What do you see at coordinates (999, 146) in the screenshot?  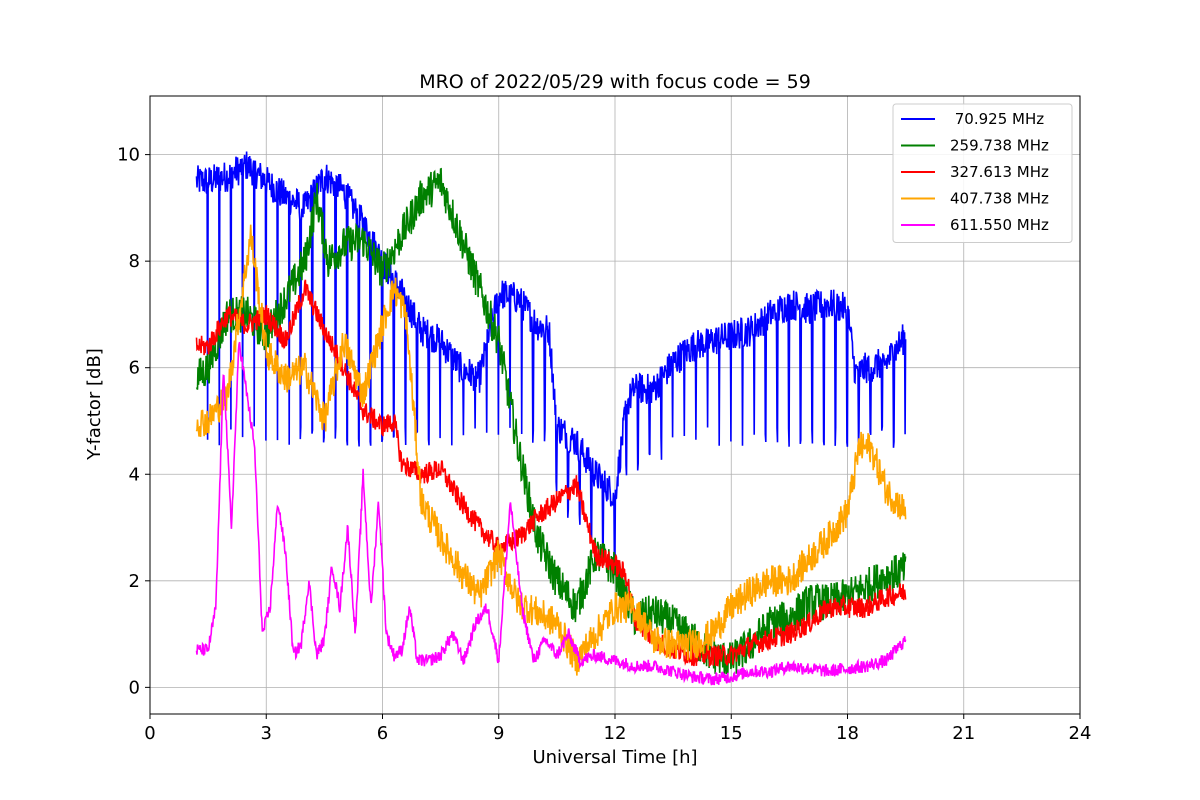 I see `legend-label: 259.738 MHz` at bounding box center [999, 146].